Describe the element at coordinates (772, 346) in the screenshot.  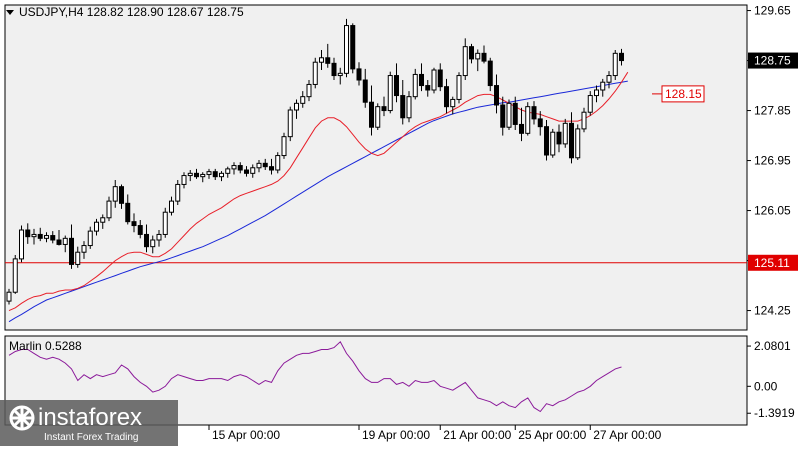
I see `osc-tick-label: 2.0801` at that location.